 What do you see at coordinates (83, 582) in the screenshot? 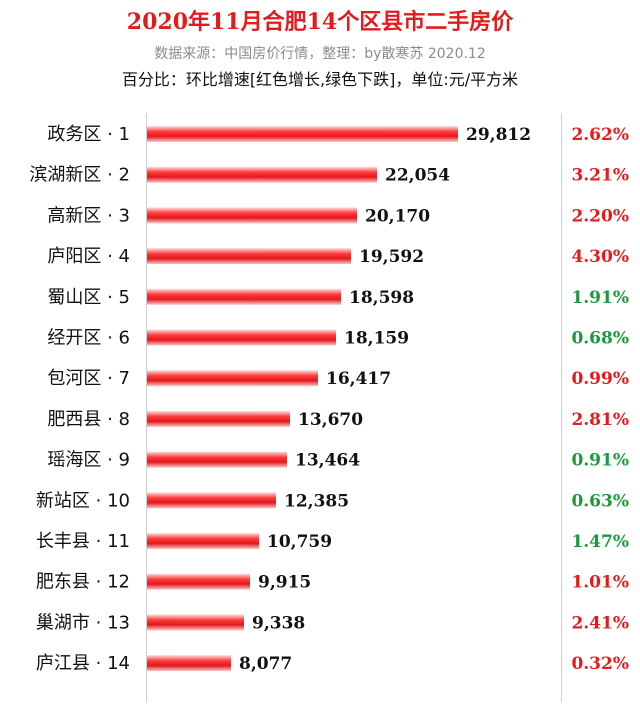
I see `category-label: 肥东县 · 12` at bounding box center [83, 582].